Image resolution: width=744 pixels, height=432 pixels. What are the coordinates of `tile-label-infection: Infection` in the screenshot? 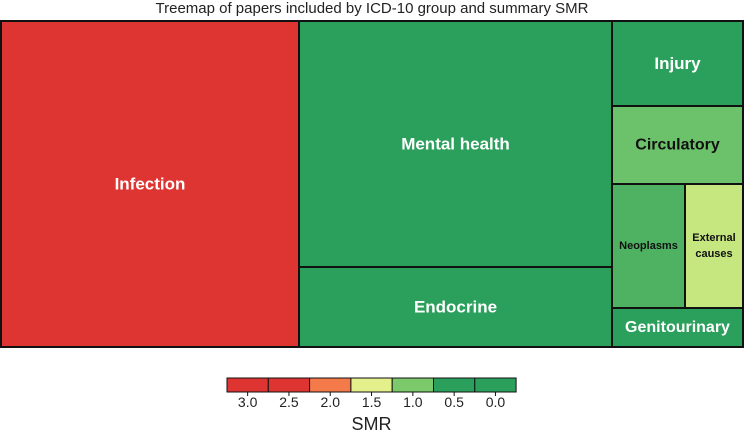 It's located at (150, 184).